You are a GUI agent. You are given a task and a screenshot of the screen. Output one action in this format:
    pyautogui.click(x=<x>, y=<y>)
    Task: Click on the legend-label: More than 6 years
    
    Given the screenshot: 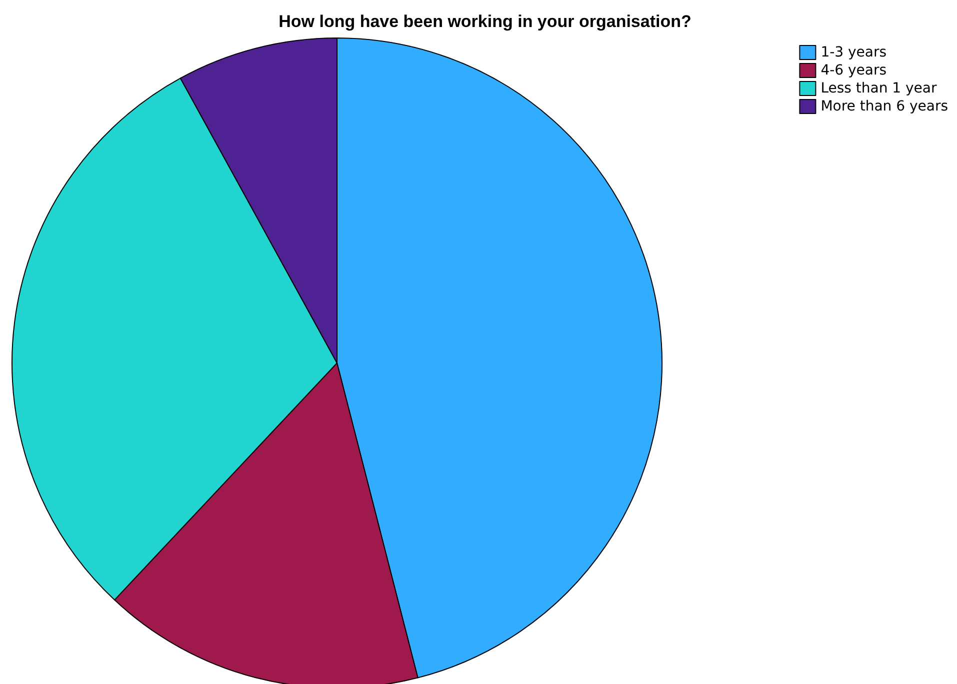 What is the action you would take?
    pyautogui.click(x=884, y=106)
    